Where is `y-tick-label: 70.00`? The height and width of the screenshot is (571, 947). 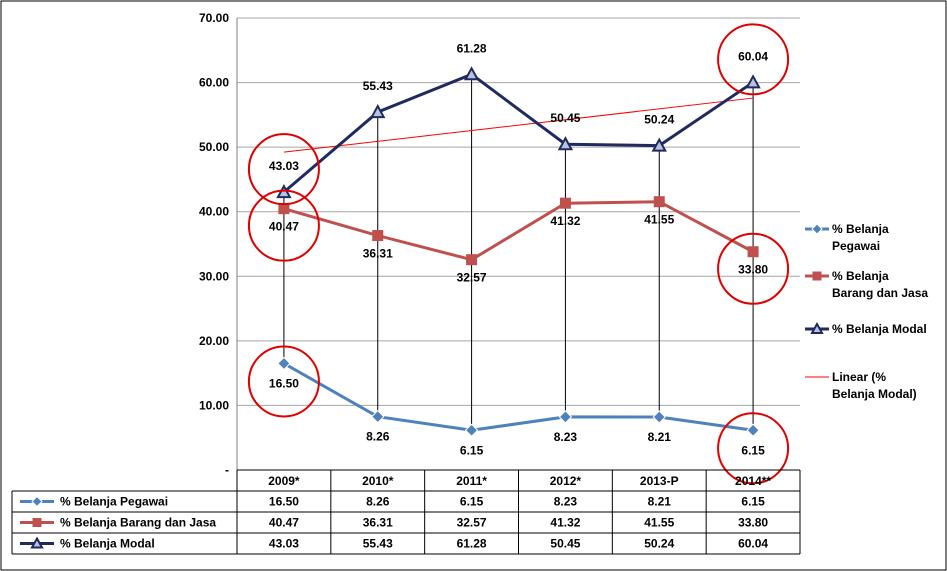 y-tick-label: 70.00 is located at coordinates (214, 18).